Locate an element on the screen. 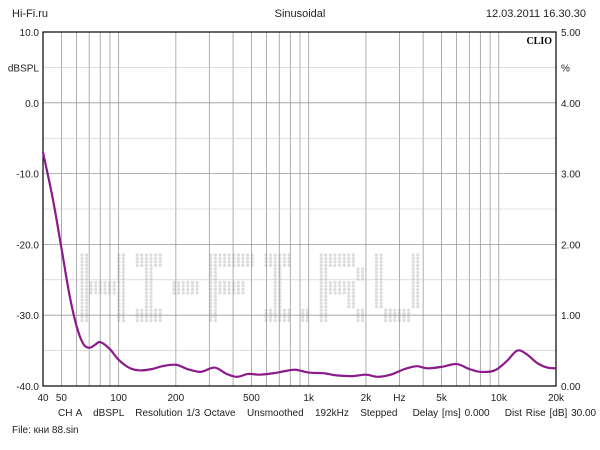  clio-brand-label: CLIO is located at coordinates (539, 41).